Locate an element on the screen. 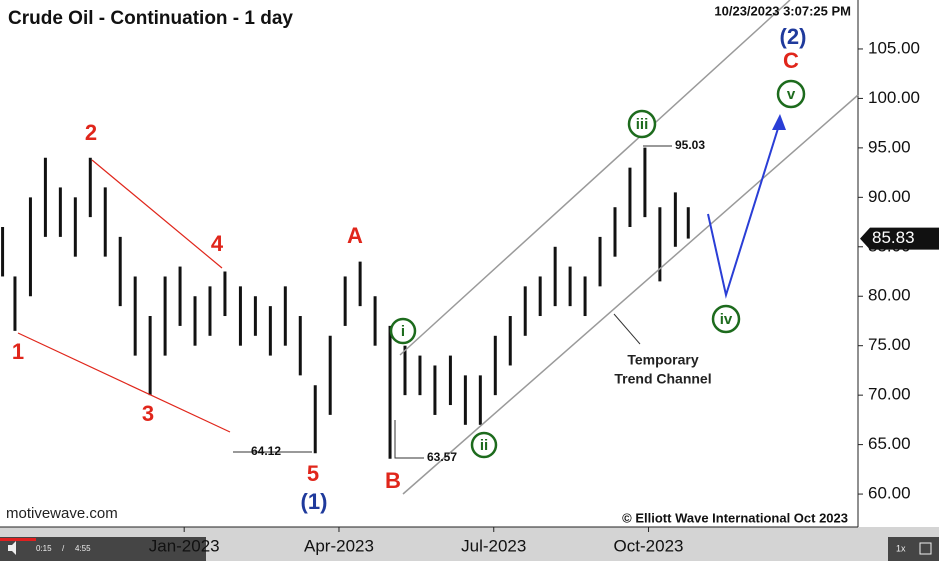 The height and width of the screenshot is (566, 939). y-tick-label: 95.00 is located at coordinates (889, 146).